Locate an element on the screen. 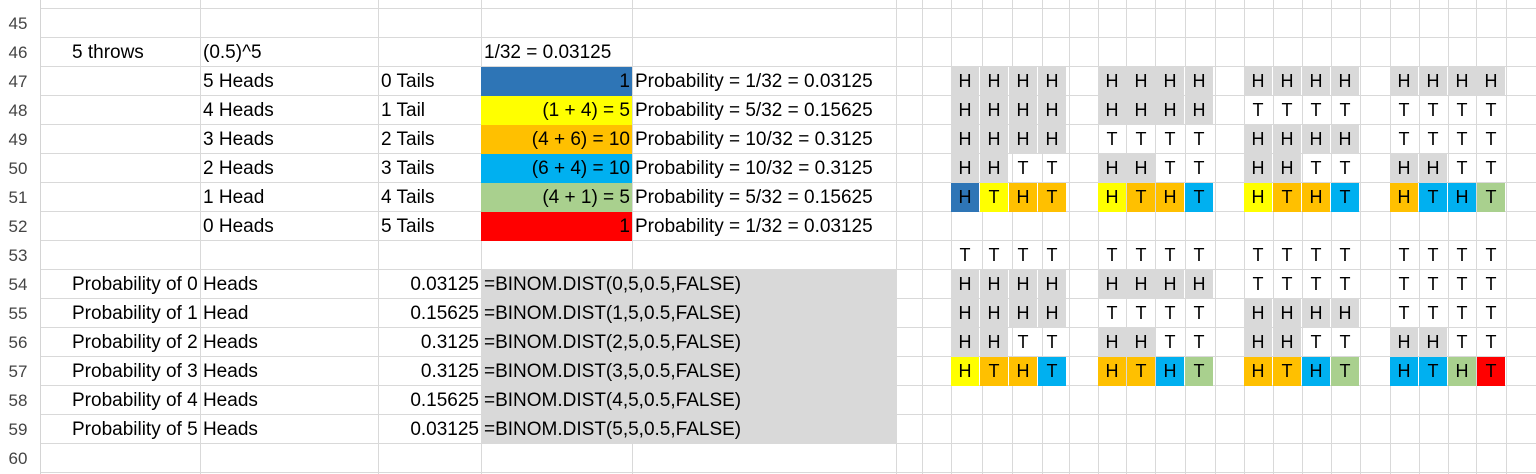 The height and width of the screenshot is (474, 1536). probability-label: Probability of 1 Head is located at coordinates (160, 313).